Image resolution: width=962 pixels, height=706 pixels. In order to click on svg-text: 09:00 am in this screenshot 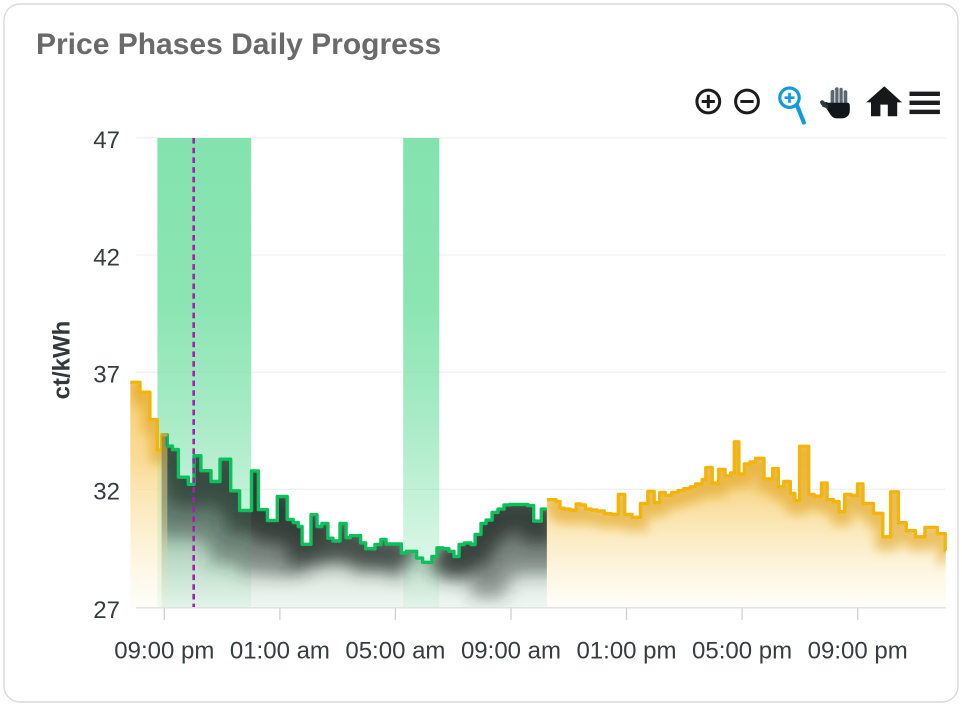, I will do `click(511, 651)`.